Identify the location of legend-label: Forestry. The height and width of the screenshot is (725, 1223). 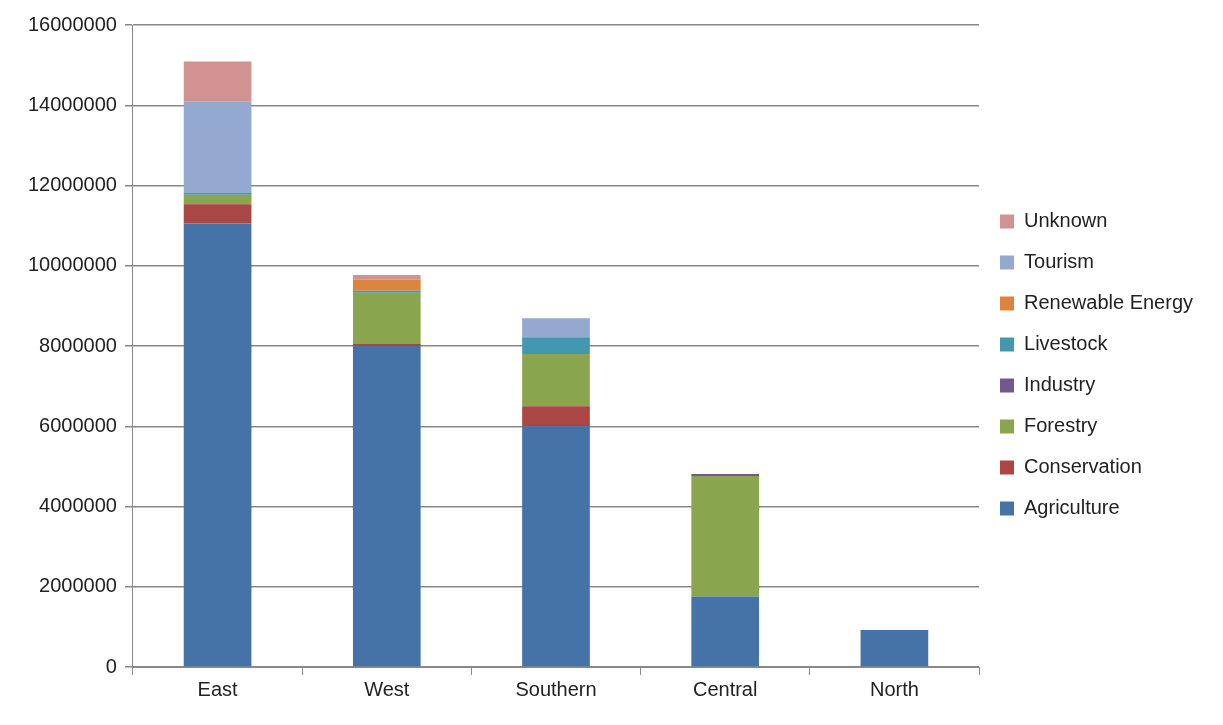
(1061, 425).